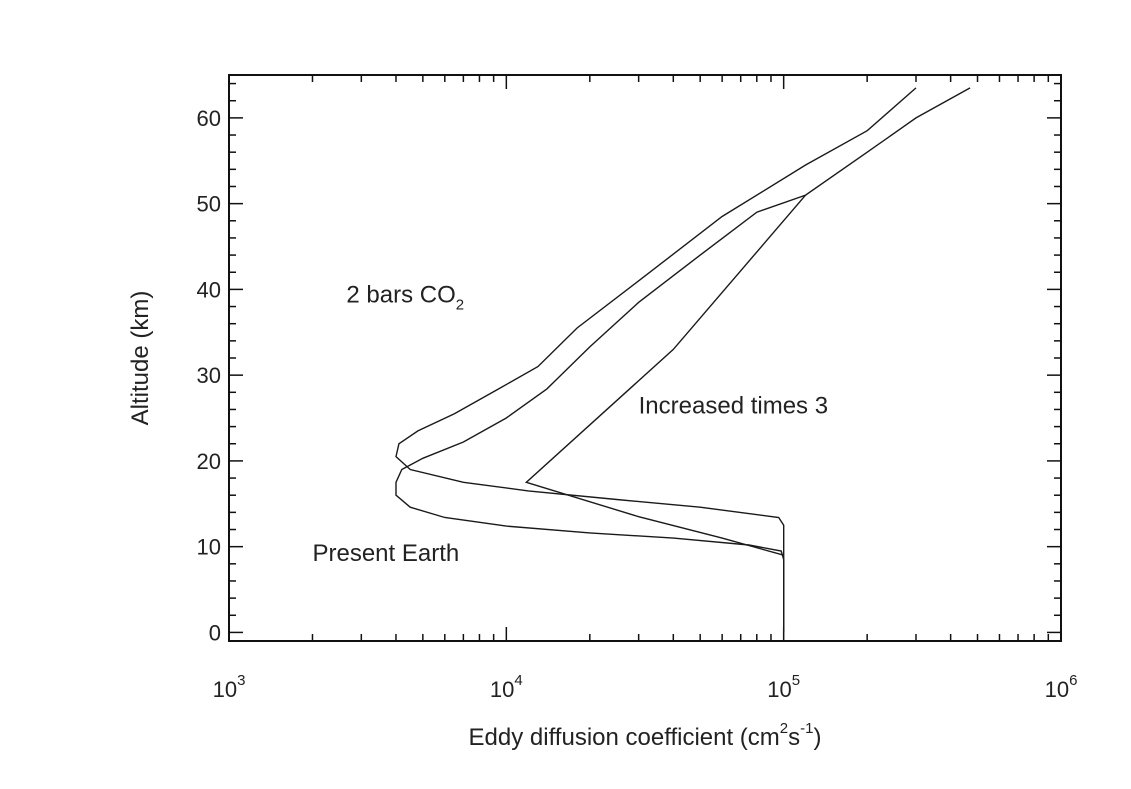 Image resolution: width=1131 pixels, height=789 pixels. I want to click on x-axis-label: Eddy diffusion coefficient (cm2s-1), so click(645, 735).